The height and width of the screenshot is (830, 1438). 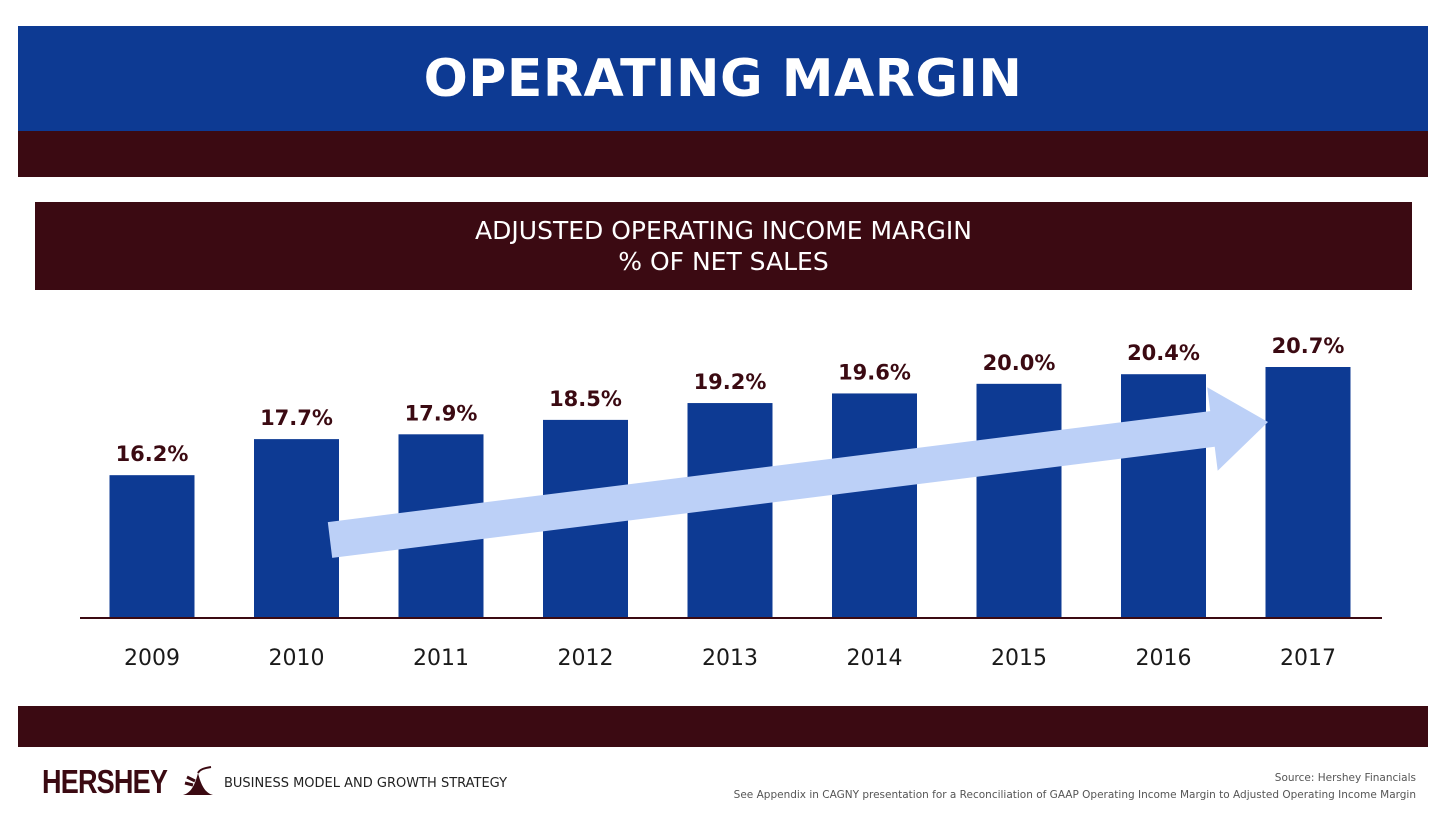 I want to click on title-bar: OPERATING MARGIN, so click(x=723, y=78).